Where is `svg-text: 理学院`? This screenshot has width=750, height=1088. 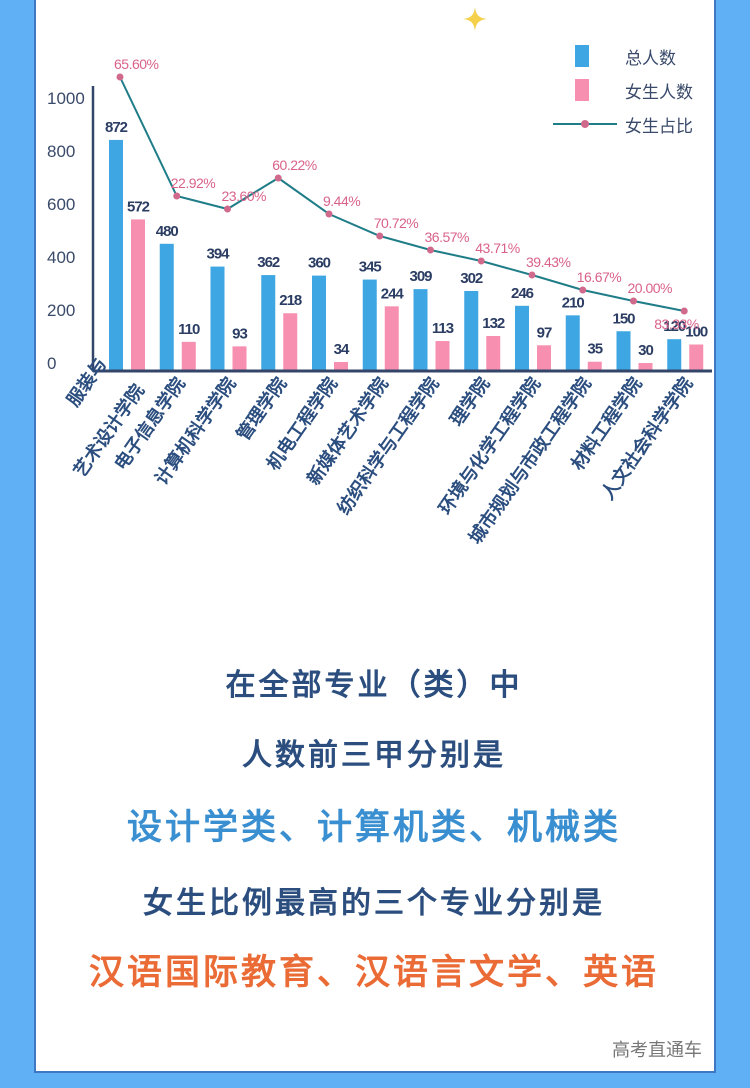
svg-text: 理学院 is located at coordinates (469, 401).